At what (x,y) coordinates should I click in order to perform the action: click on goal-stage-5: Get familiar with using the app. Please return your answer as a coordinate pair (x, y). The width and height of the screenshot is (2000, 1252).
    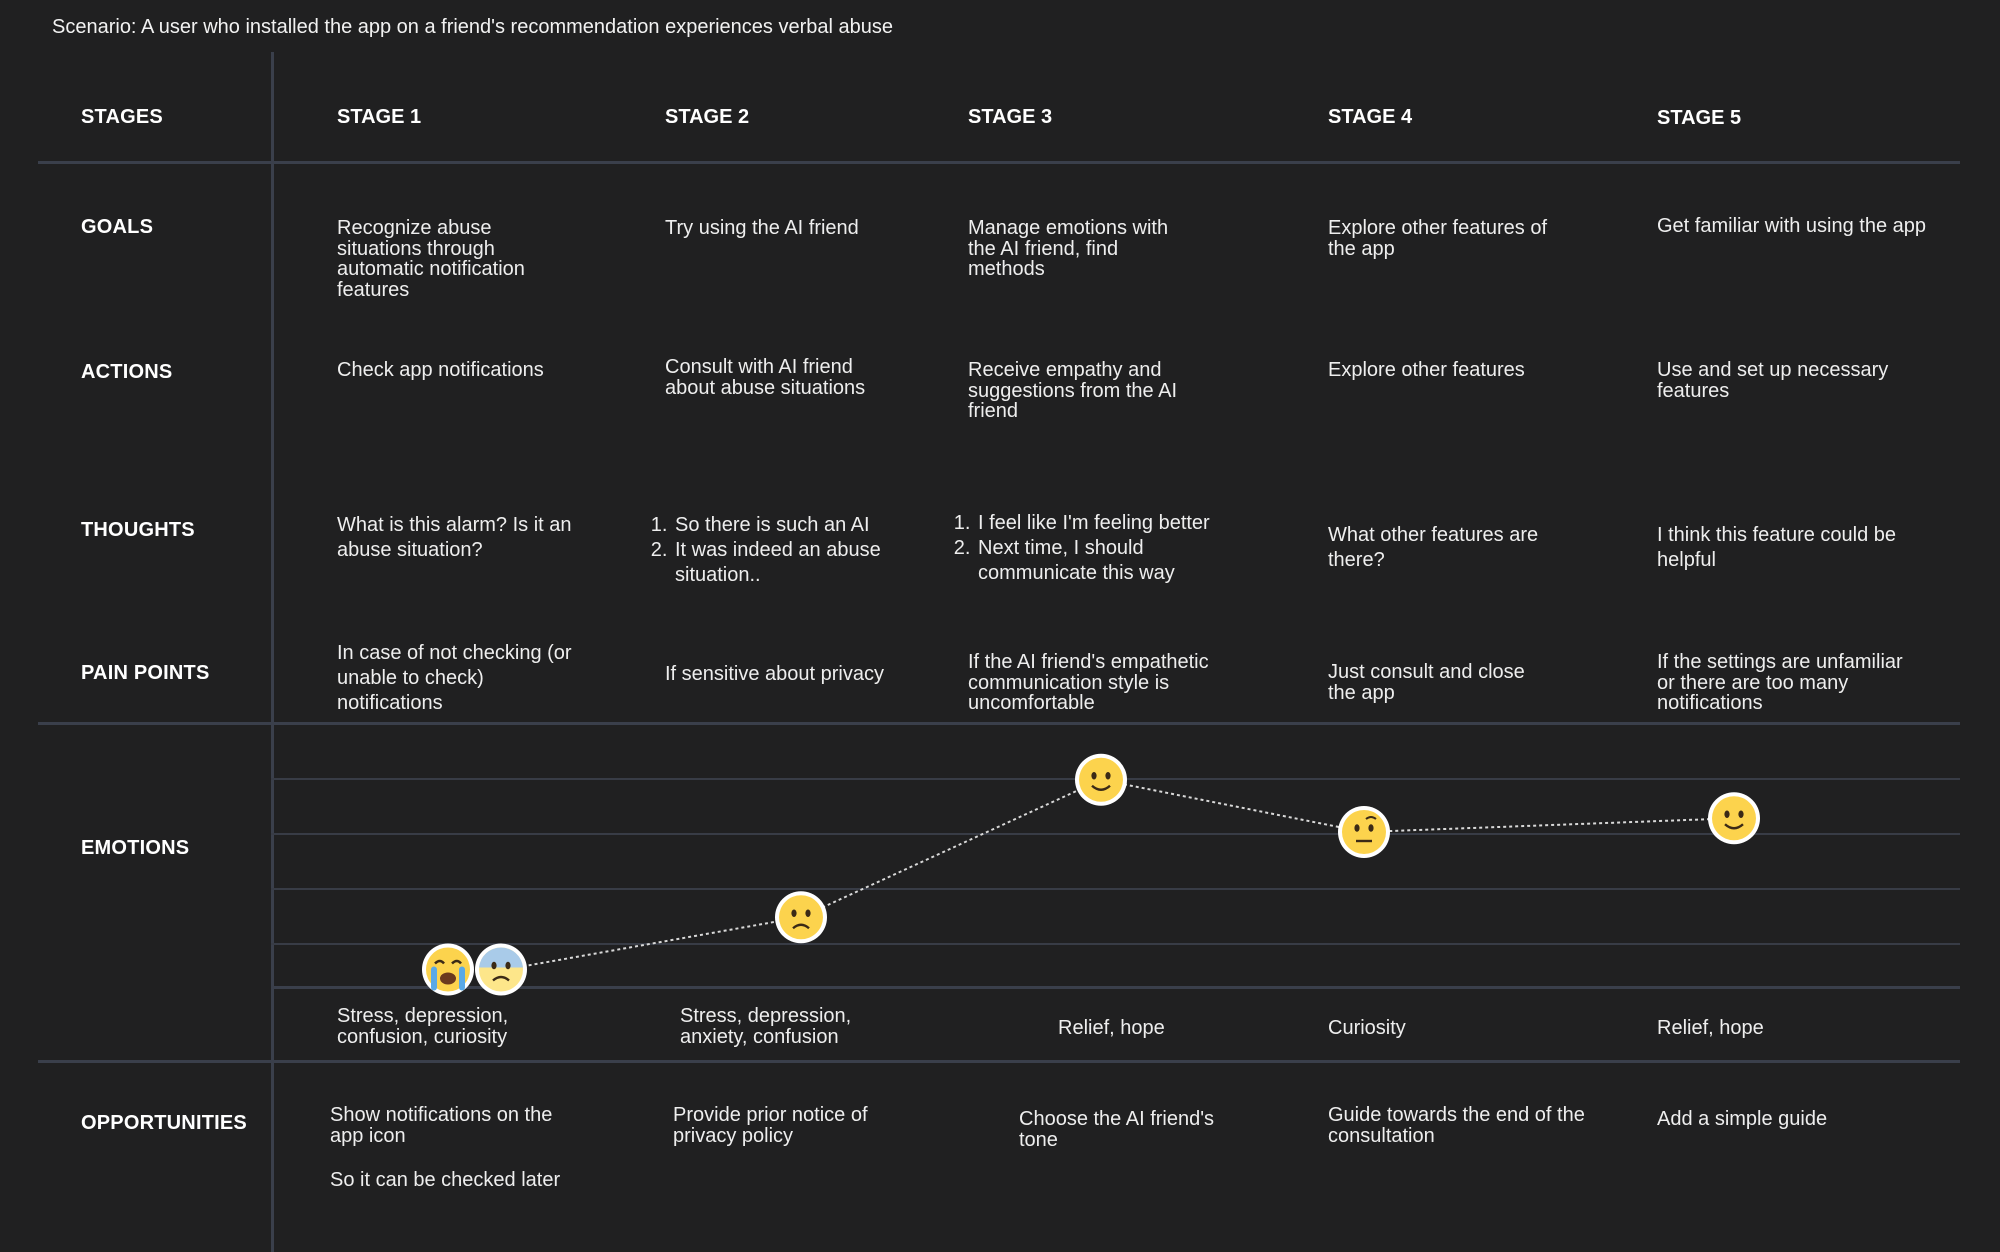
    Looking at the image, I should click on (1792, 226).